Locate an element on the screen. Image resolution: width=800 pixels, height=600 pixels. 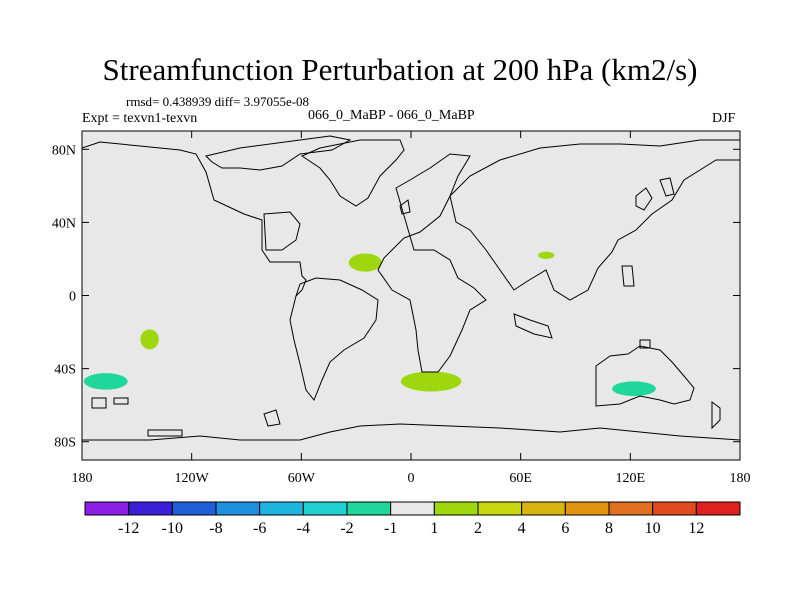
colorbar-label: 10 is located at coordinates (653, 528).